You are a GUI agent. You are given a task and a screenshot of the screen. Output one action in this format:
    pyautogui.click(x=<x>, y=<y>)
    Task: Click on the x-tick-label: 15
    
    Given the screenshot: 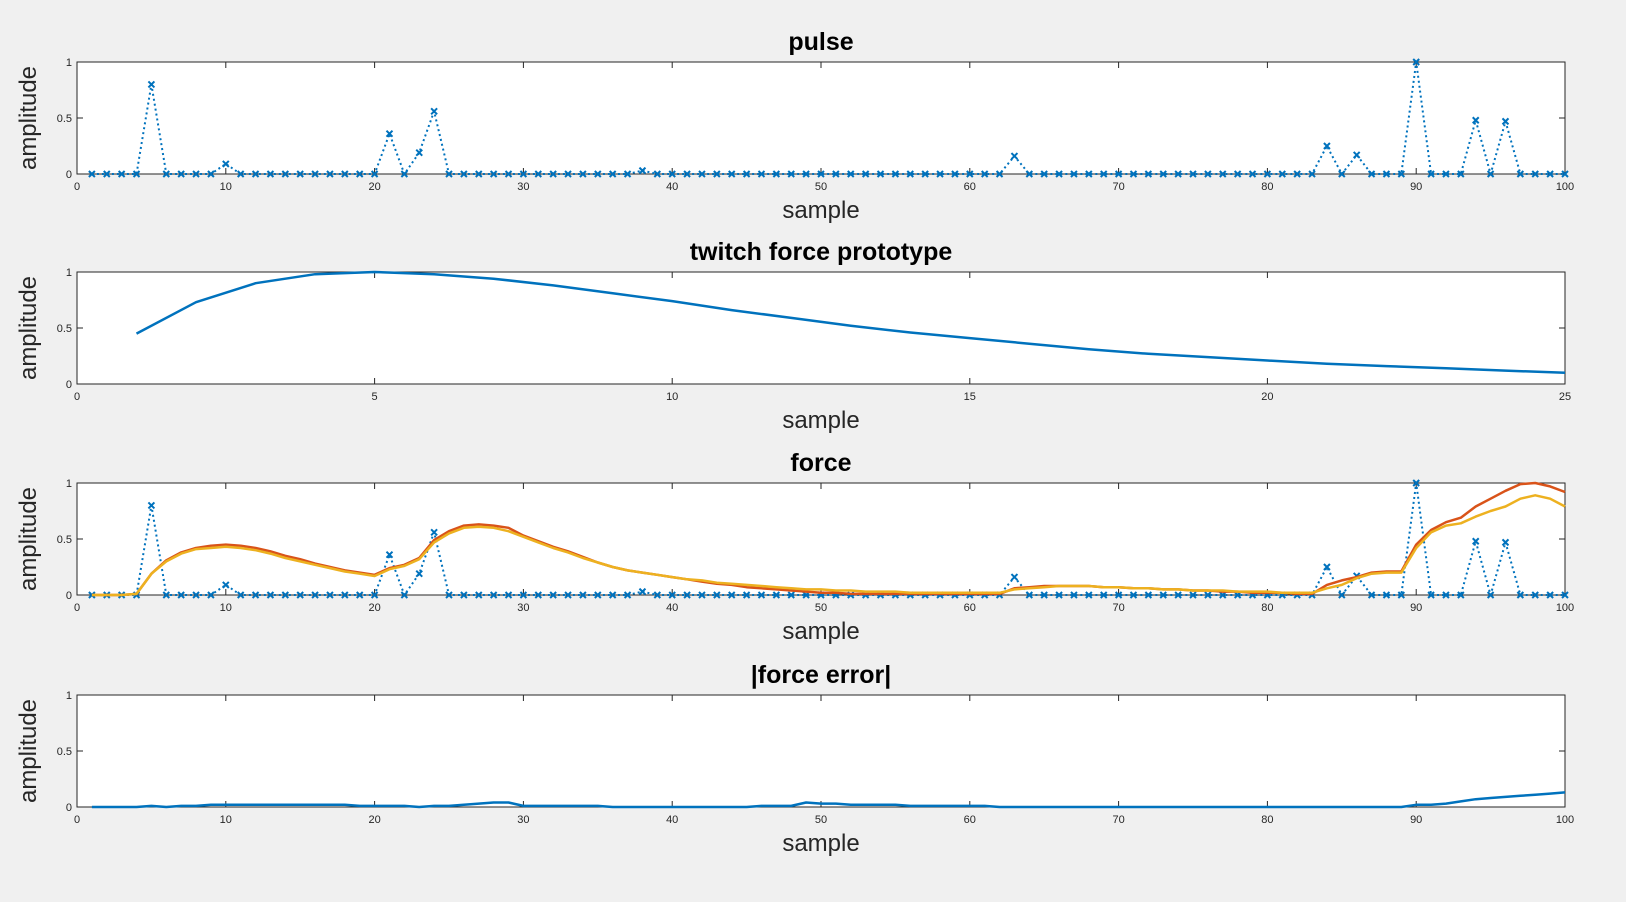 What is the action you would take?
    pyautogui.click(x=970, y=397)
    